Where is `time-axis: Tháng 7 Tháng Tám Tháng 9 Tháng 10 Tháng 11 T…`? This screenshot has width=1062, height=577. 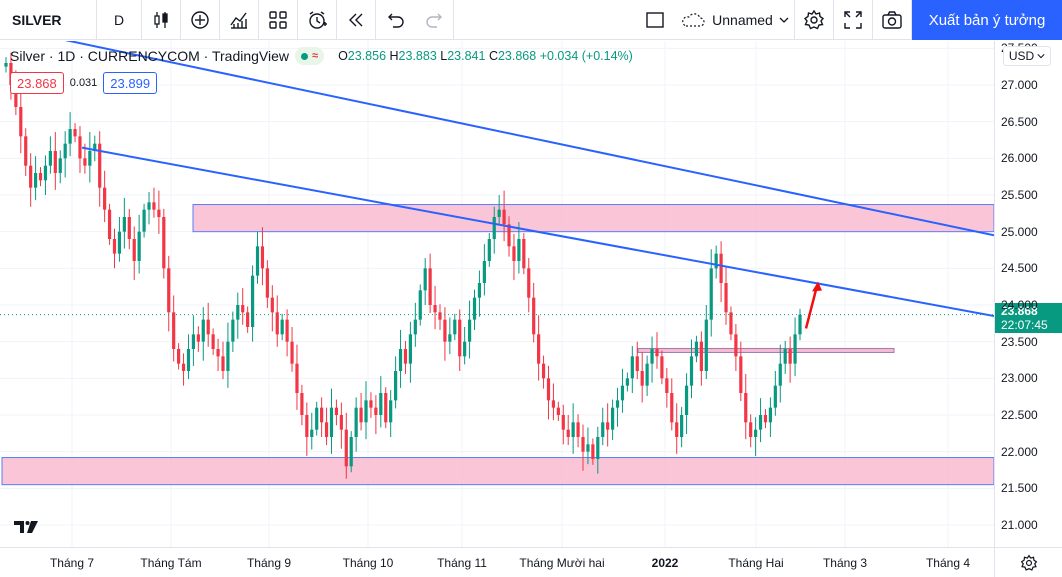 time-axis: Tháng 7 Tháng Tám Tháng 9 Tháng 10 Tháng 11 T… is located at coordinates (497, 562).